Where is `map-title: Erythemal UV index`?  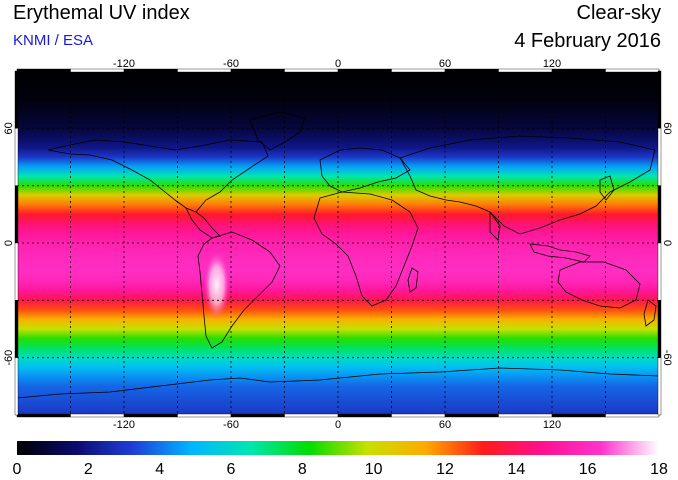 map-title: Erythemal UV index is located at coordinates (101, 13).